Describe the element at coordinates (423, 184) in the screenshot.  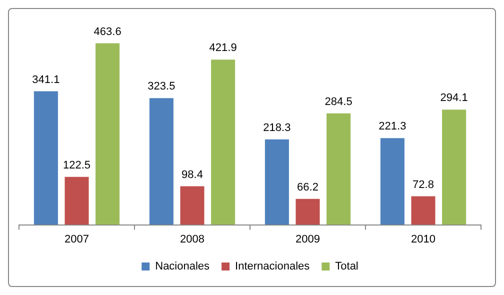
I see `data-label: 72.8` at that location.